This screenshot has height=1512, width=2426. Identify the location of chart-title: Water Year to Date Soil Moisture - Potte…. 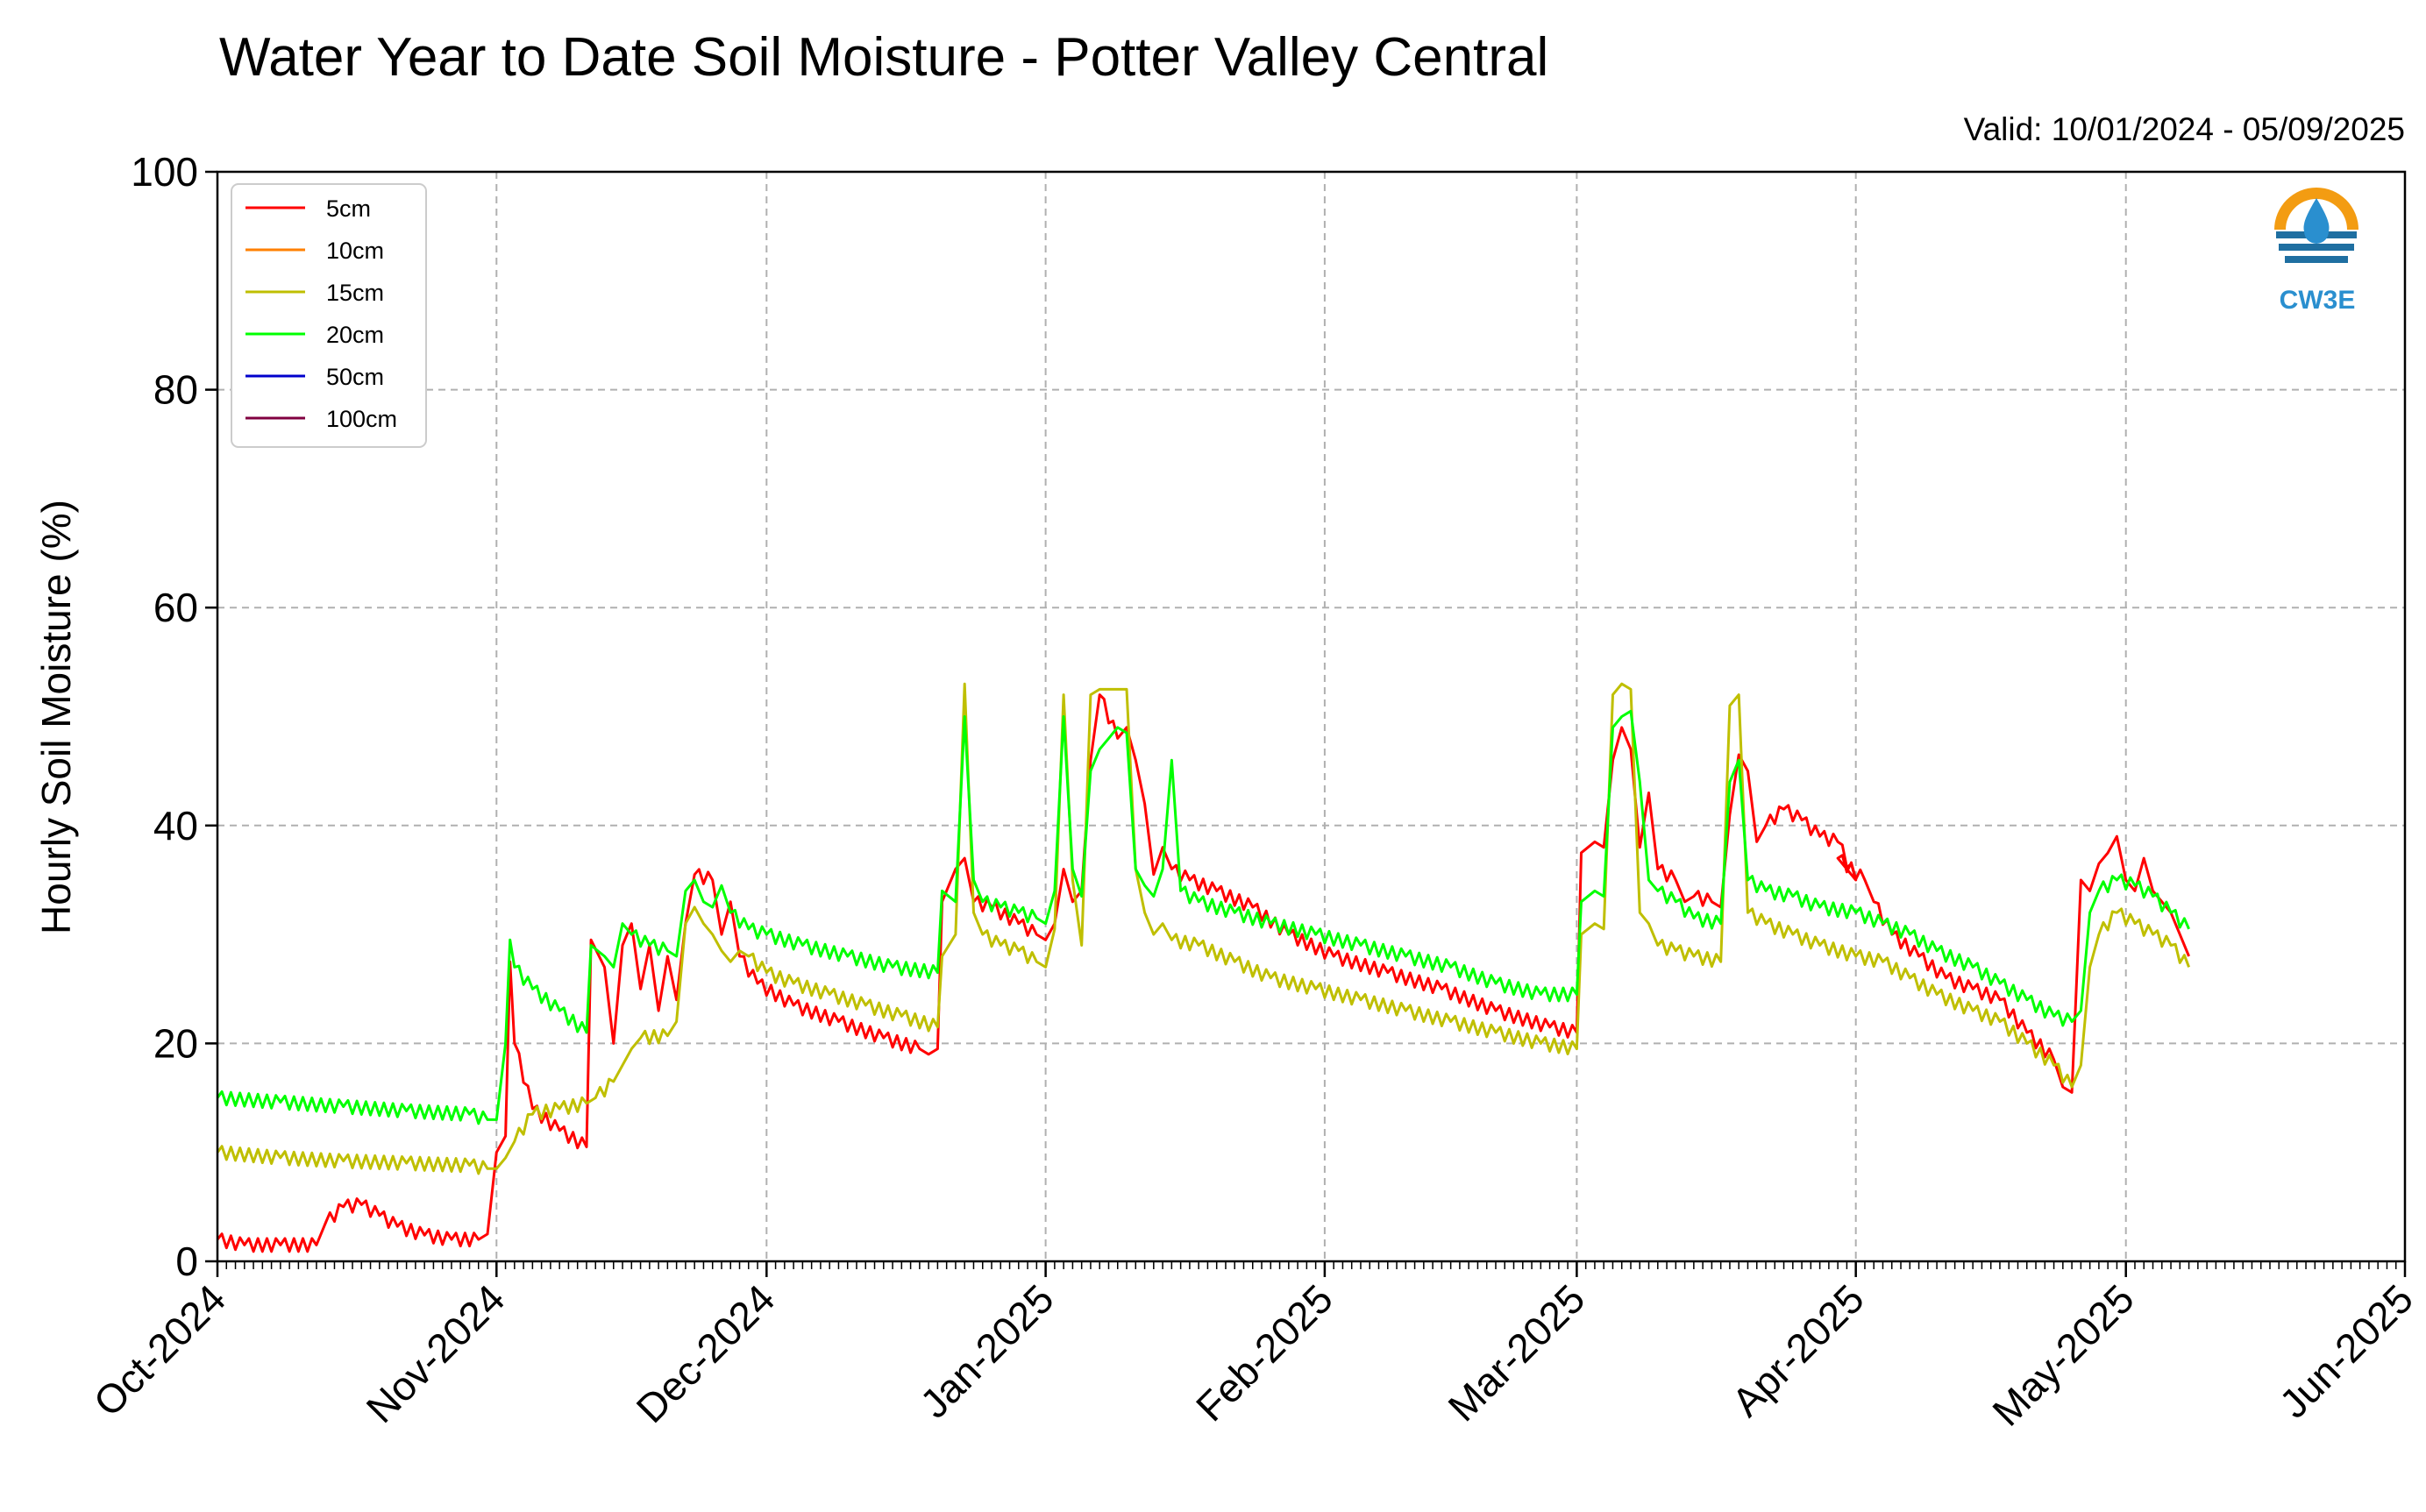
(883, 57).